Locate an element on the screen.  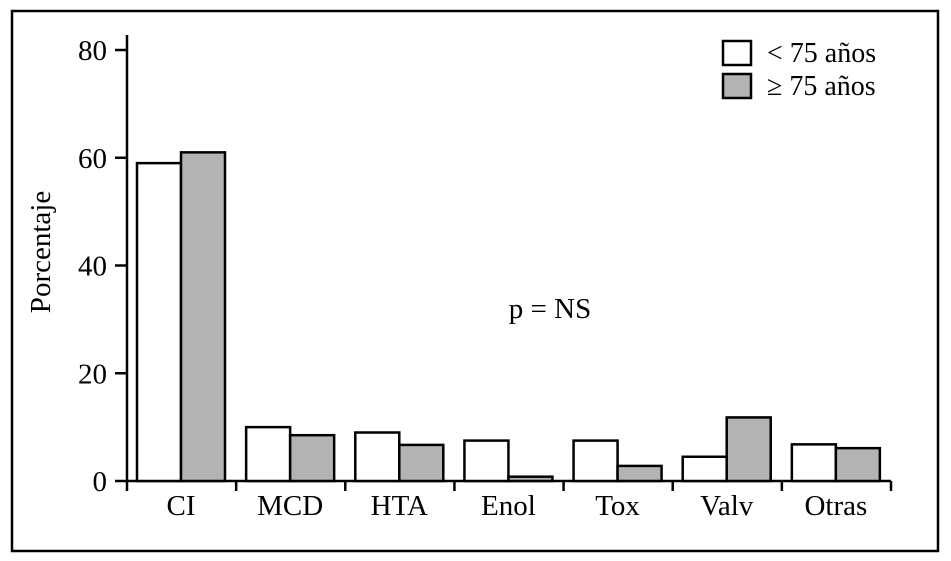
bar-under-75-ci is located at coordinates (159, 322).